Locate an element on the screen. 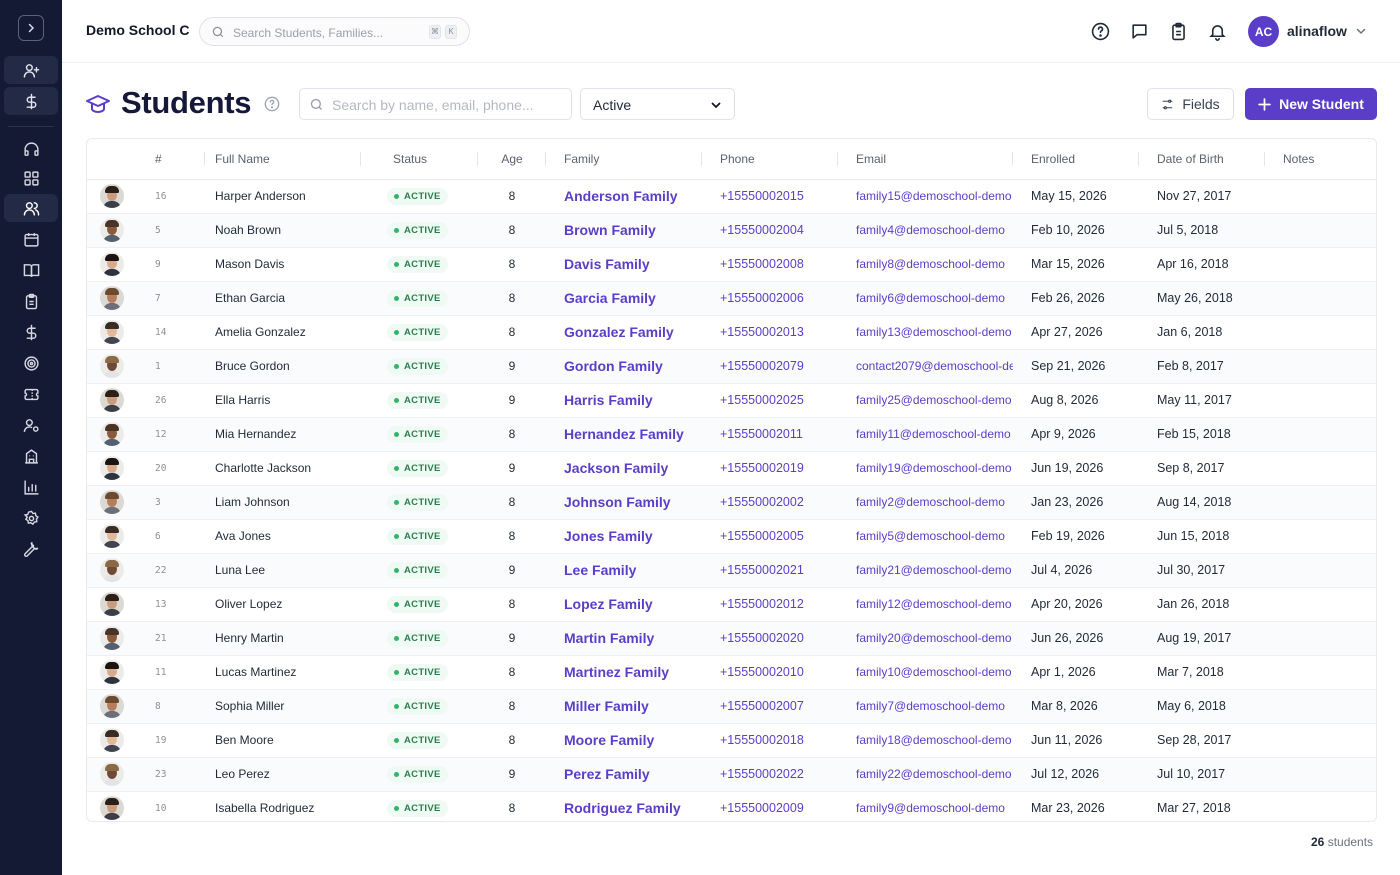  phone-link: +15550002012 is located at coordinates (770, 604).